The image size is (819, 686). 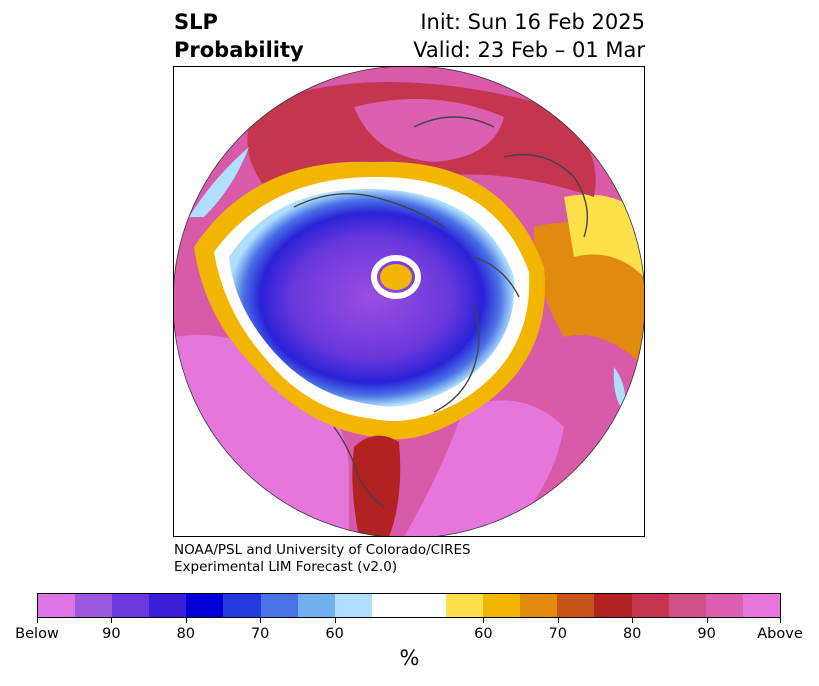 What do you see at coordinates (529, 50) in the screenshot?
I see `valid-range: Valid: 23 Feb – 01 Mar` at bounding box center [529, 50].